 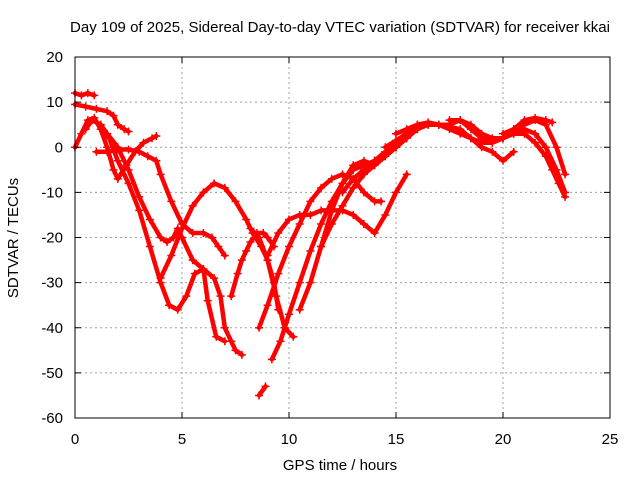 I want to click on y-tick-label: 0, so click(x=59, y=147).